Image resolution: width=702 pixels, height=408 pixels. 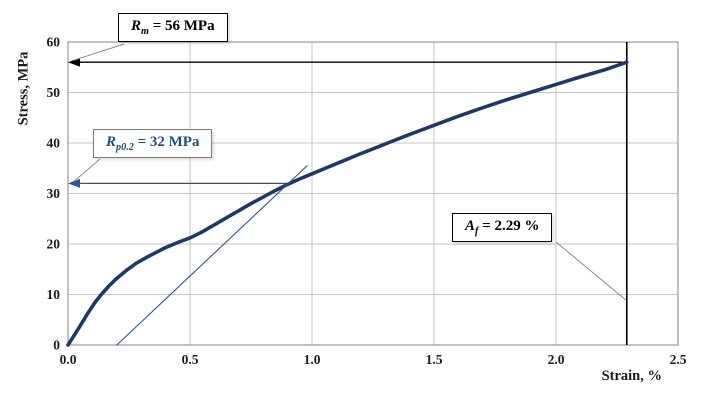 What do you see at coordinates (111, 142) in the screenshot?
I see `rp02-symbol: R` at bounding box center [111, 142].